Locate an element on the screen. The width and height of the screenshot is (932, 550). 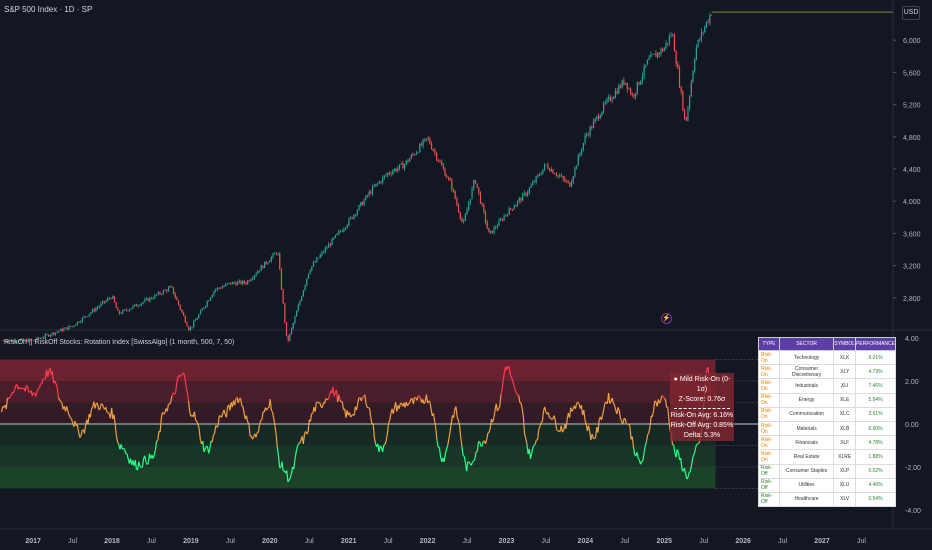
performance-cell: 4.73% is located at coordinates (875, 372).